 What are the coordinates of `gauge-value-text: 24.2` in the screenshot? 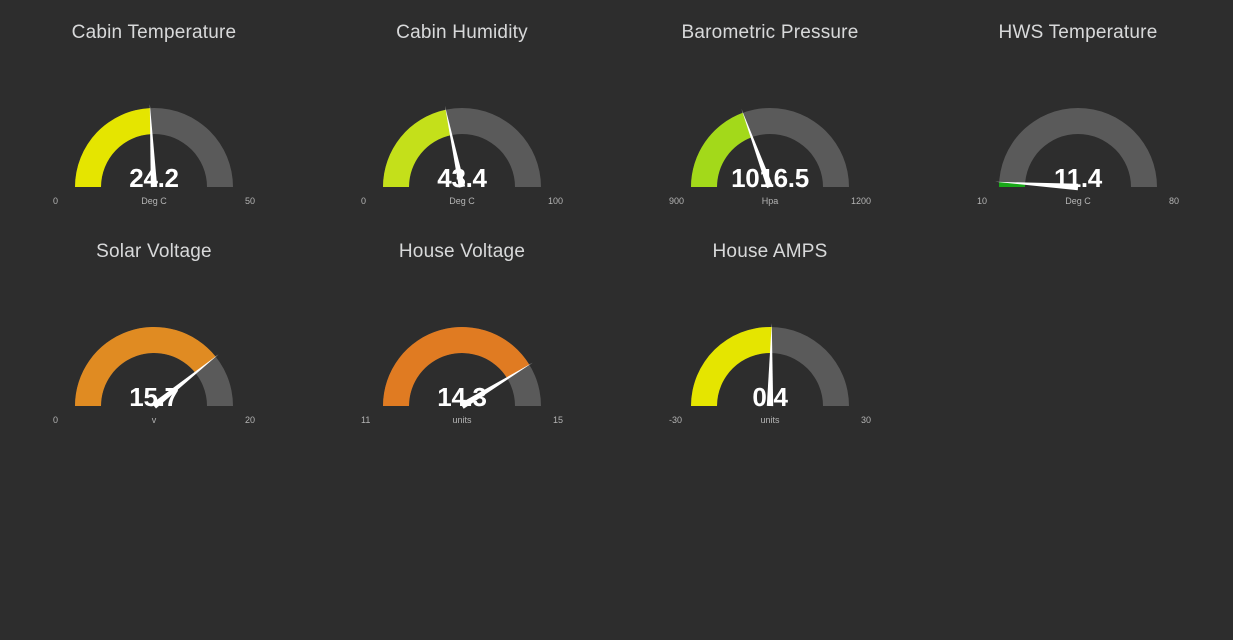 It's located at (154, 178).